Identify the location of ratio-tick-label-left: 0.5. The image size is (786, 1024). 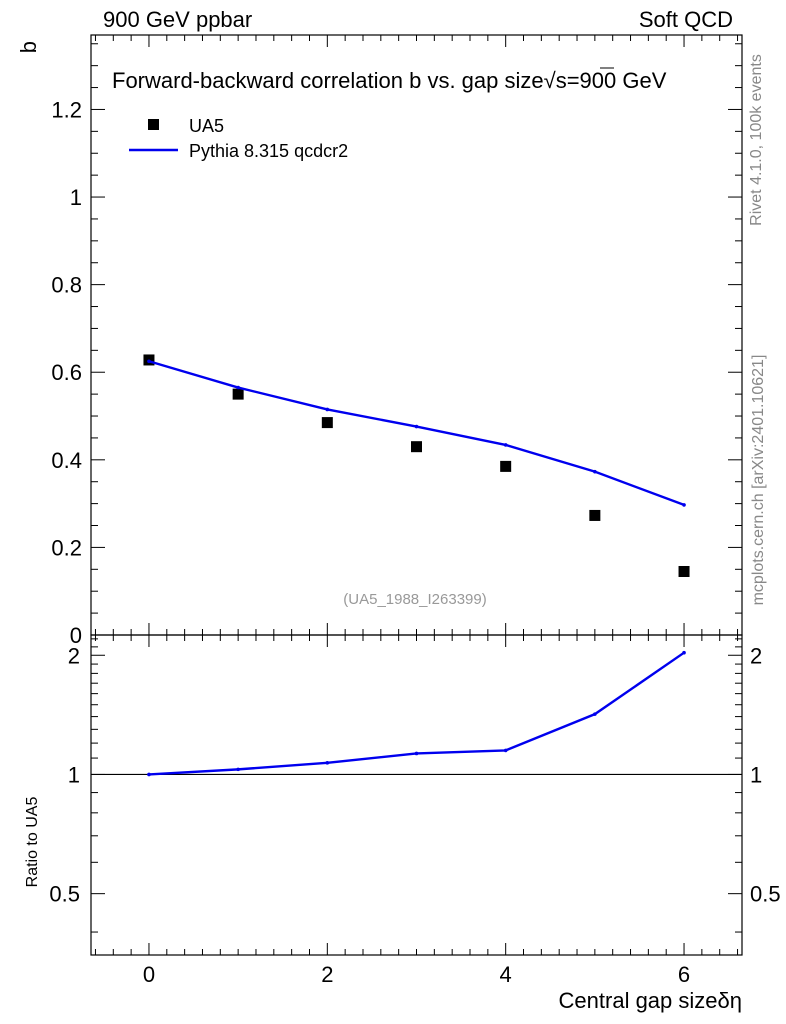
(64, 894).